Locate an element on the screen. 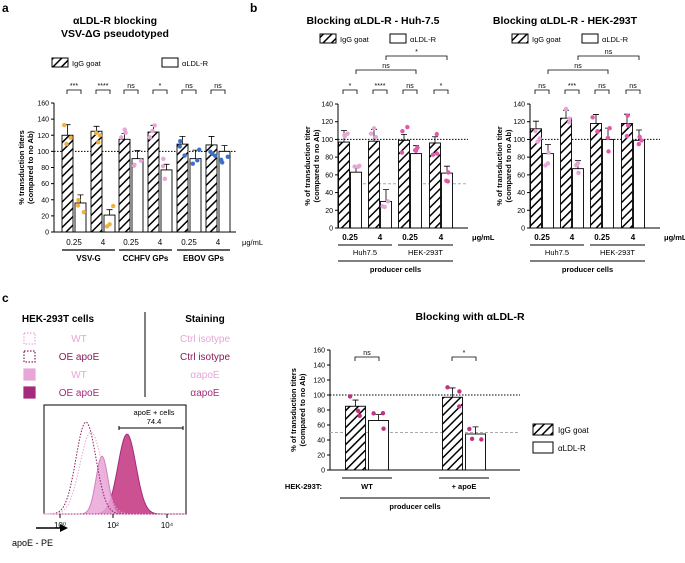 The width and height of the screenshot is (685, 563). group-label: WT is located at coordinates (367, 486).